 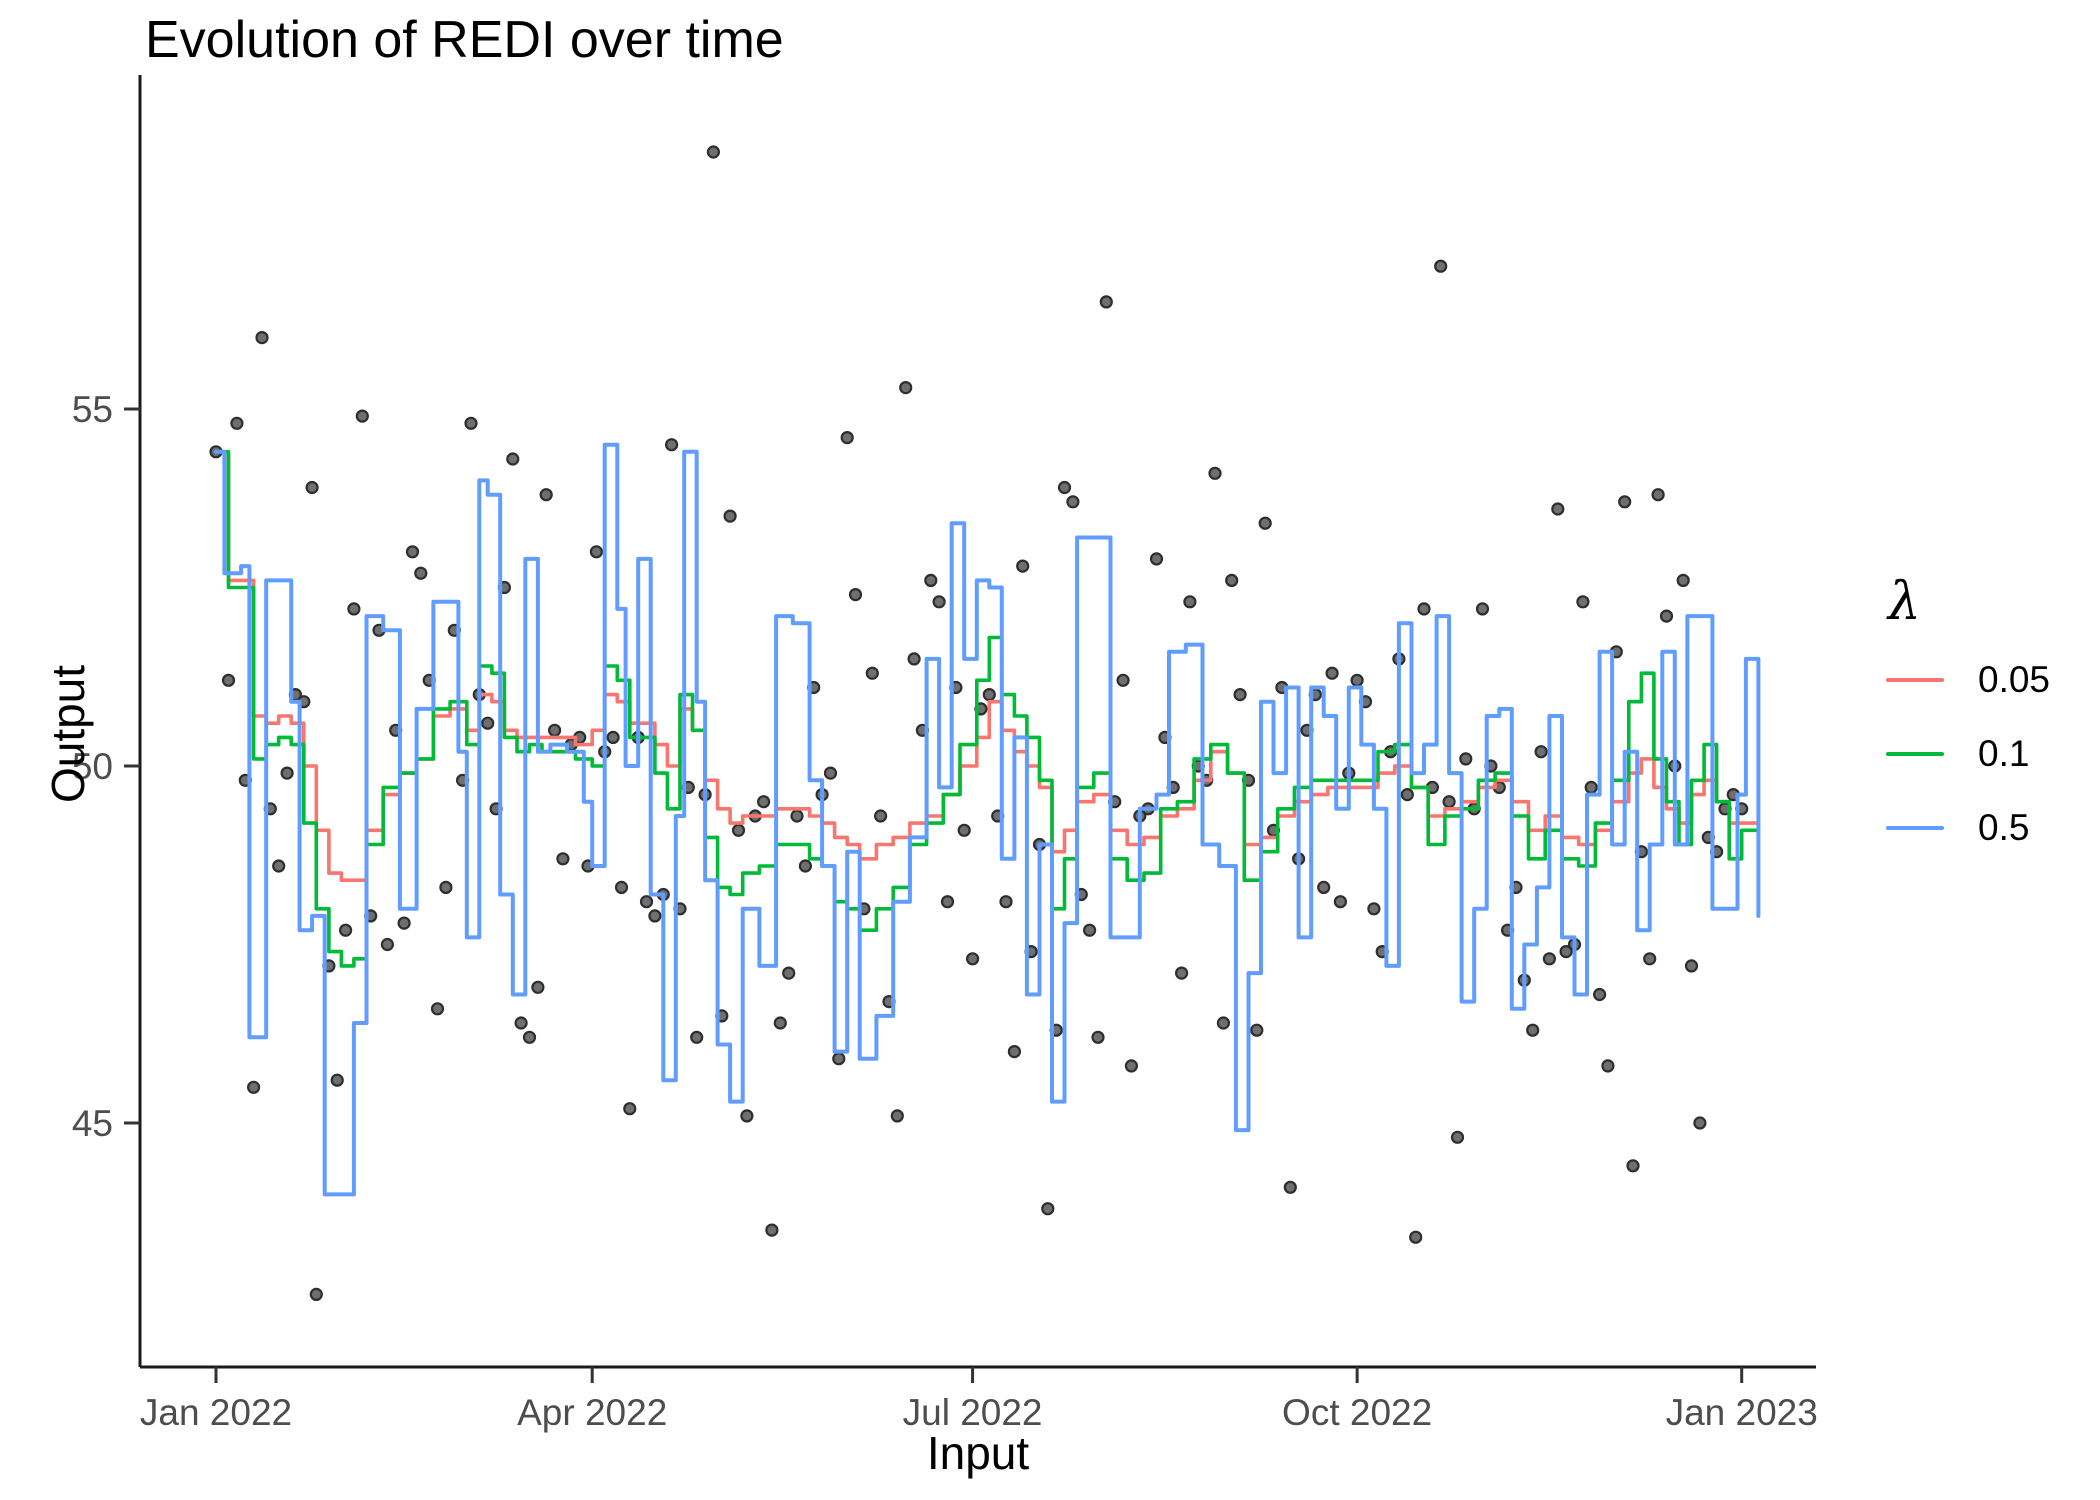 I want to click on y-tick-label: 50, so click(x=92, y=766).